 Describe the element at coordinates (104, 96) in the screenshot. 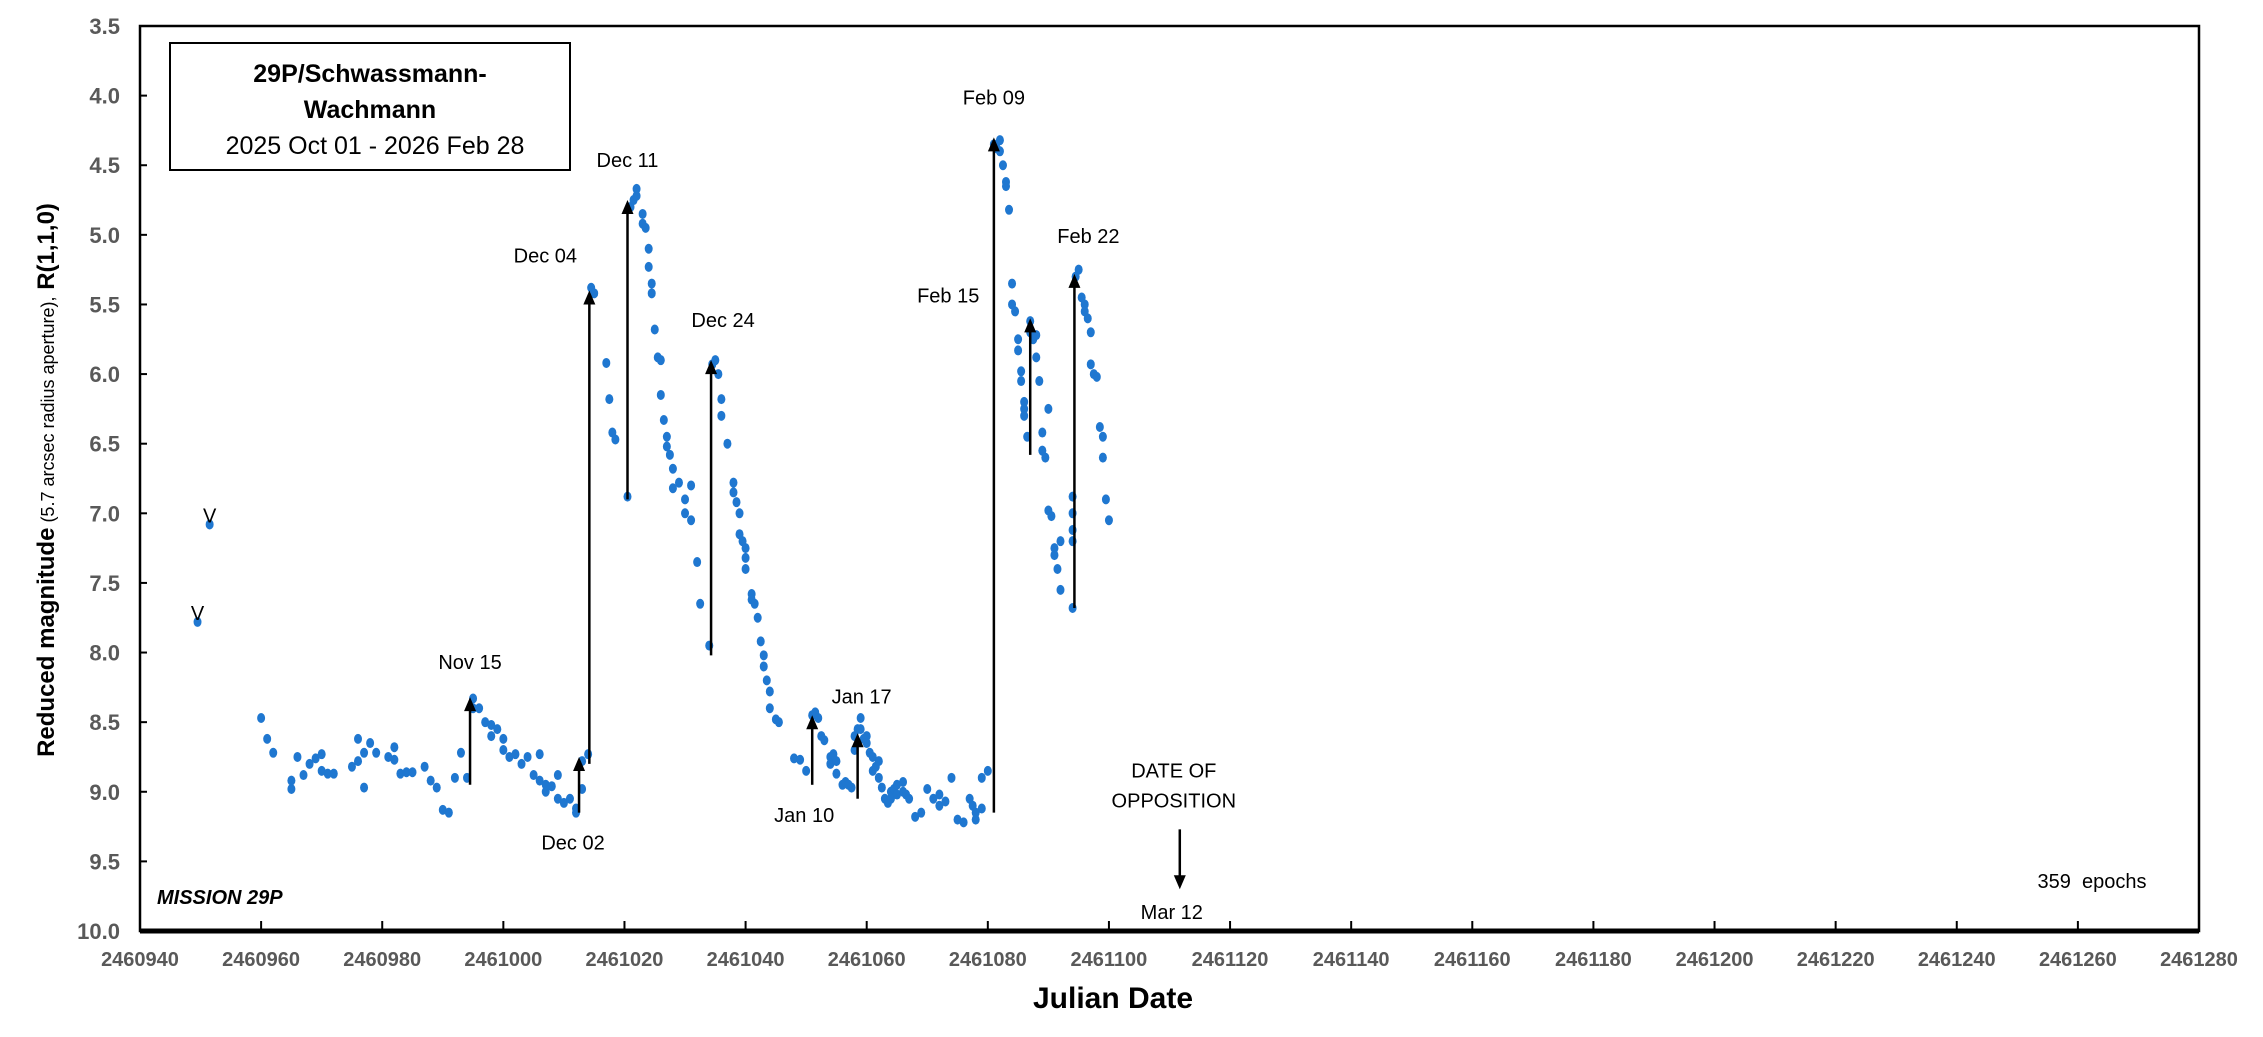

I see `y-tick-label: 4.0` at that location.